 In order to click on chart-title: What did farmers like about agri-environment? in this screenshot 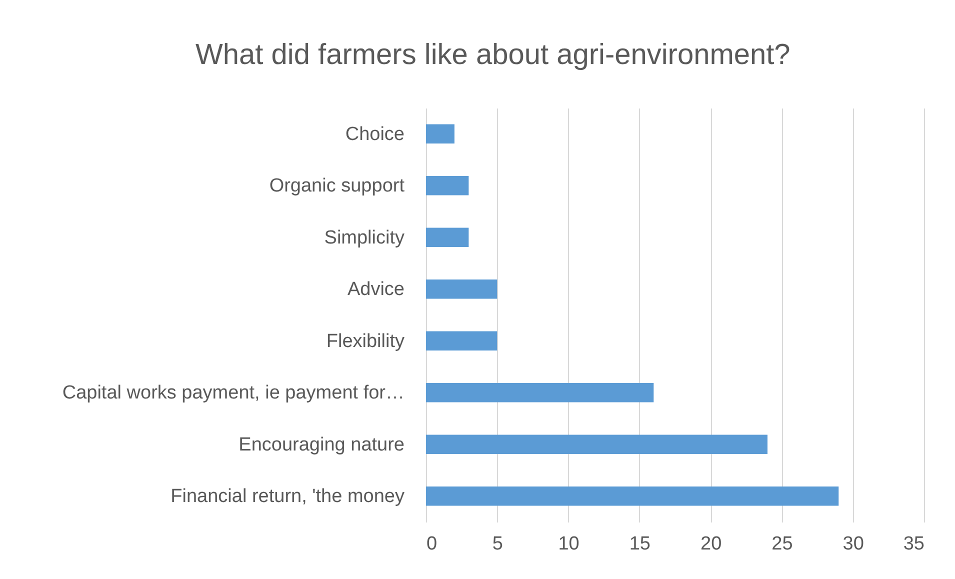, I will do `click(493, 55)`.